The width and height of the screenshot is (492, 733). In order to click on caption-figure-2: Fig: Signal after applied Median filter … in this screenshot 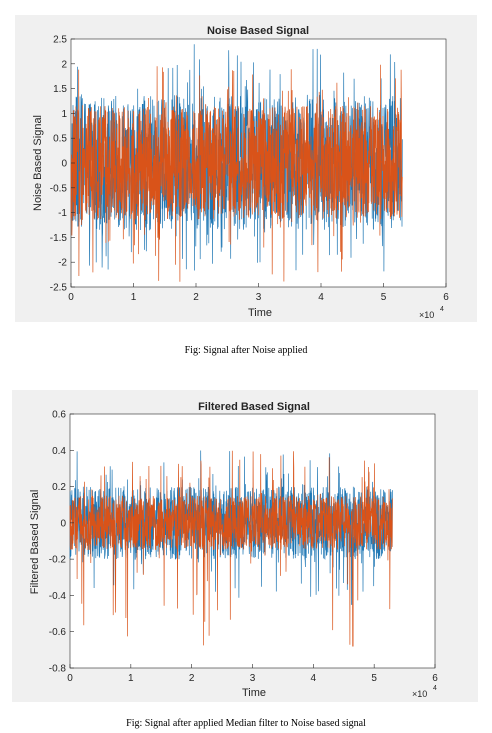, I will do `click(246, 723)`.